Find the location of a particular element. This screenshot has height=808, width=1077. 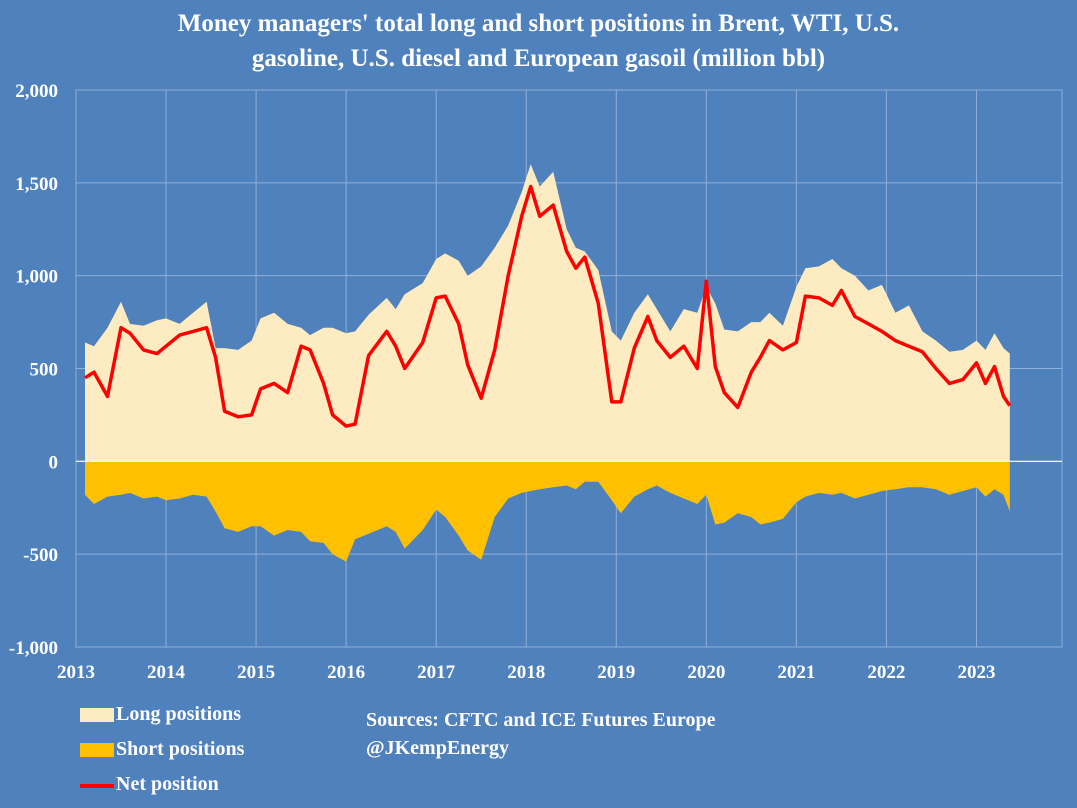

x-tick-label: 2015 is located at coordinates (256, 672).